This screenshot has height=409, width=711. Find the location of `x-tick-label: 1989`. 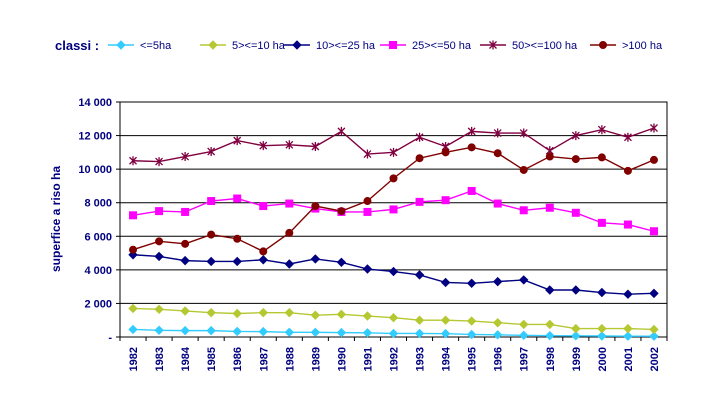

x-tick-label: 1989 is located at coordinates (316, 359).